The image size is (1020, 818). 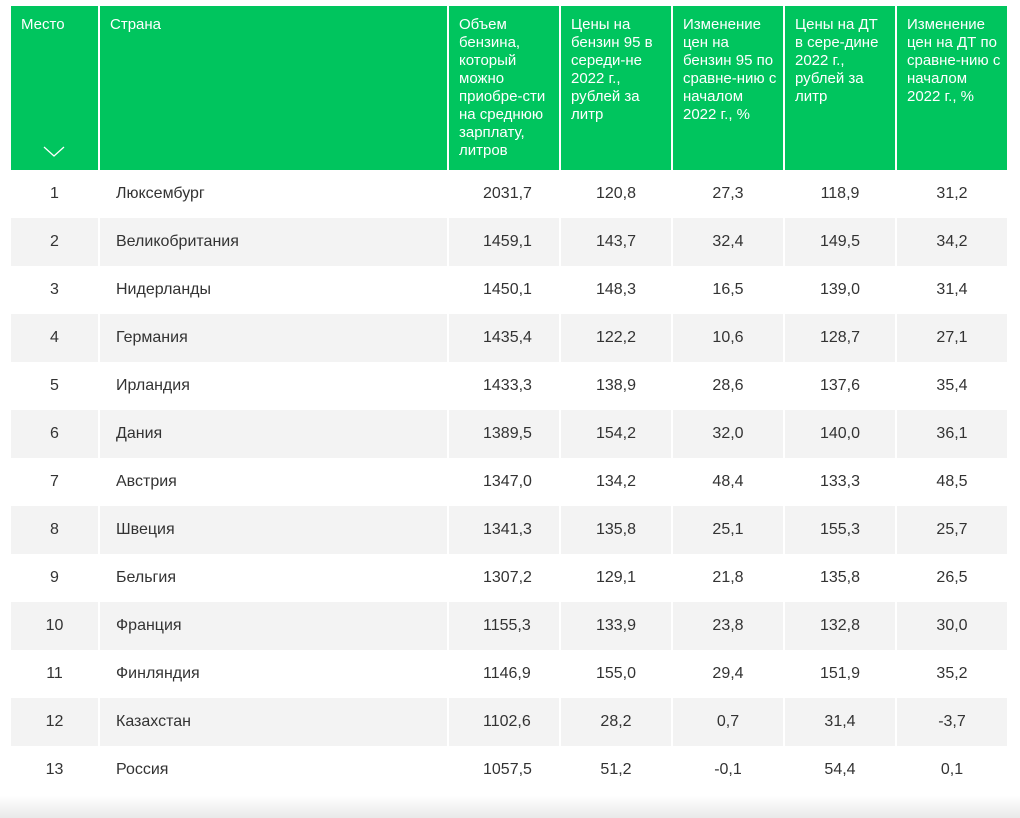 What do you see at coordinates (54, 88) in the screenshot?
I see `header-place: Место` at bounding box center [54, 88].